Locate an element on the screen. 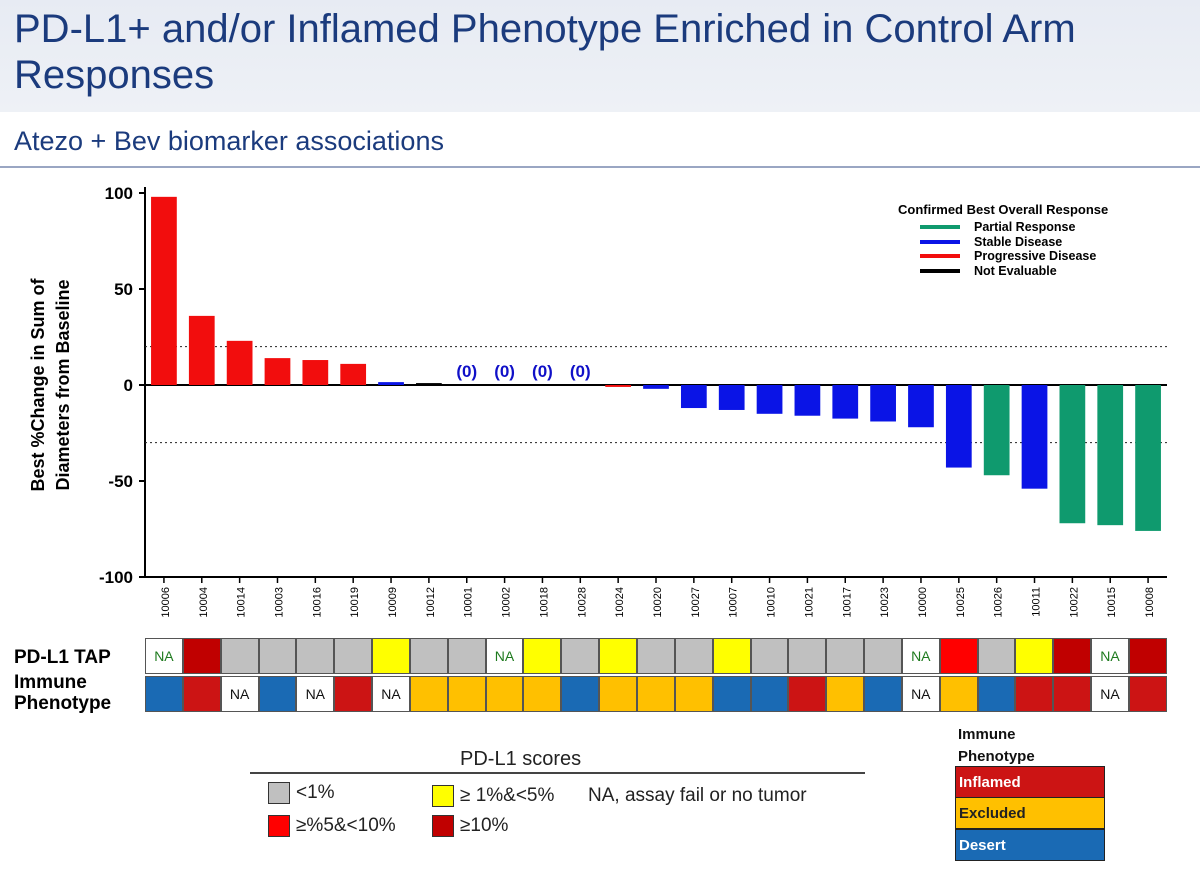 The image size is (1200, 878). legend-label: Progressive Disease is located at coordinates (1035, 256).